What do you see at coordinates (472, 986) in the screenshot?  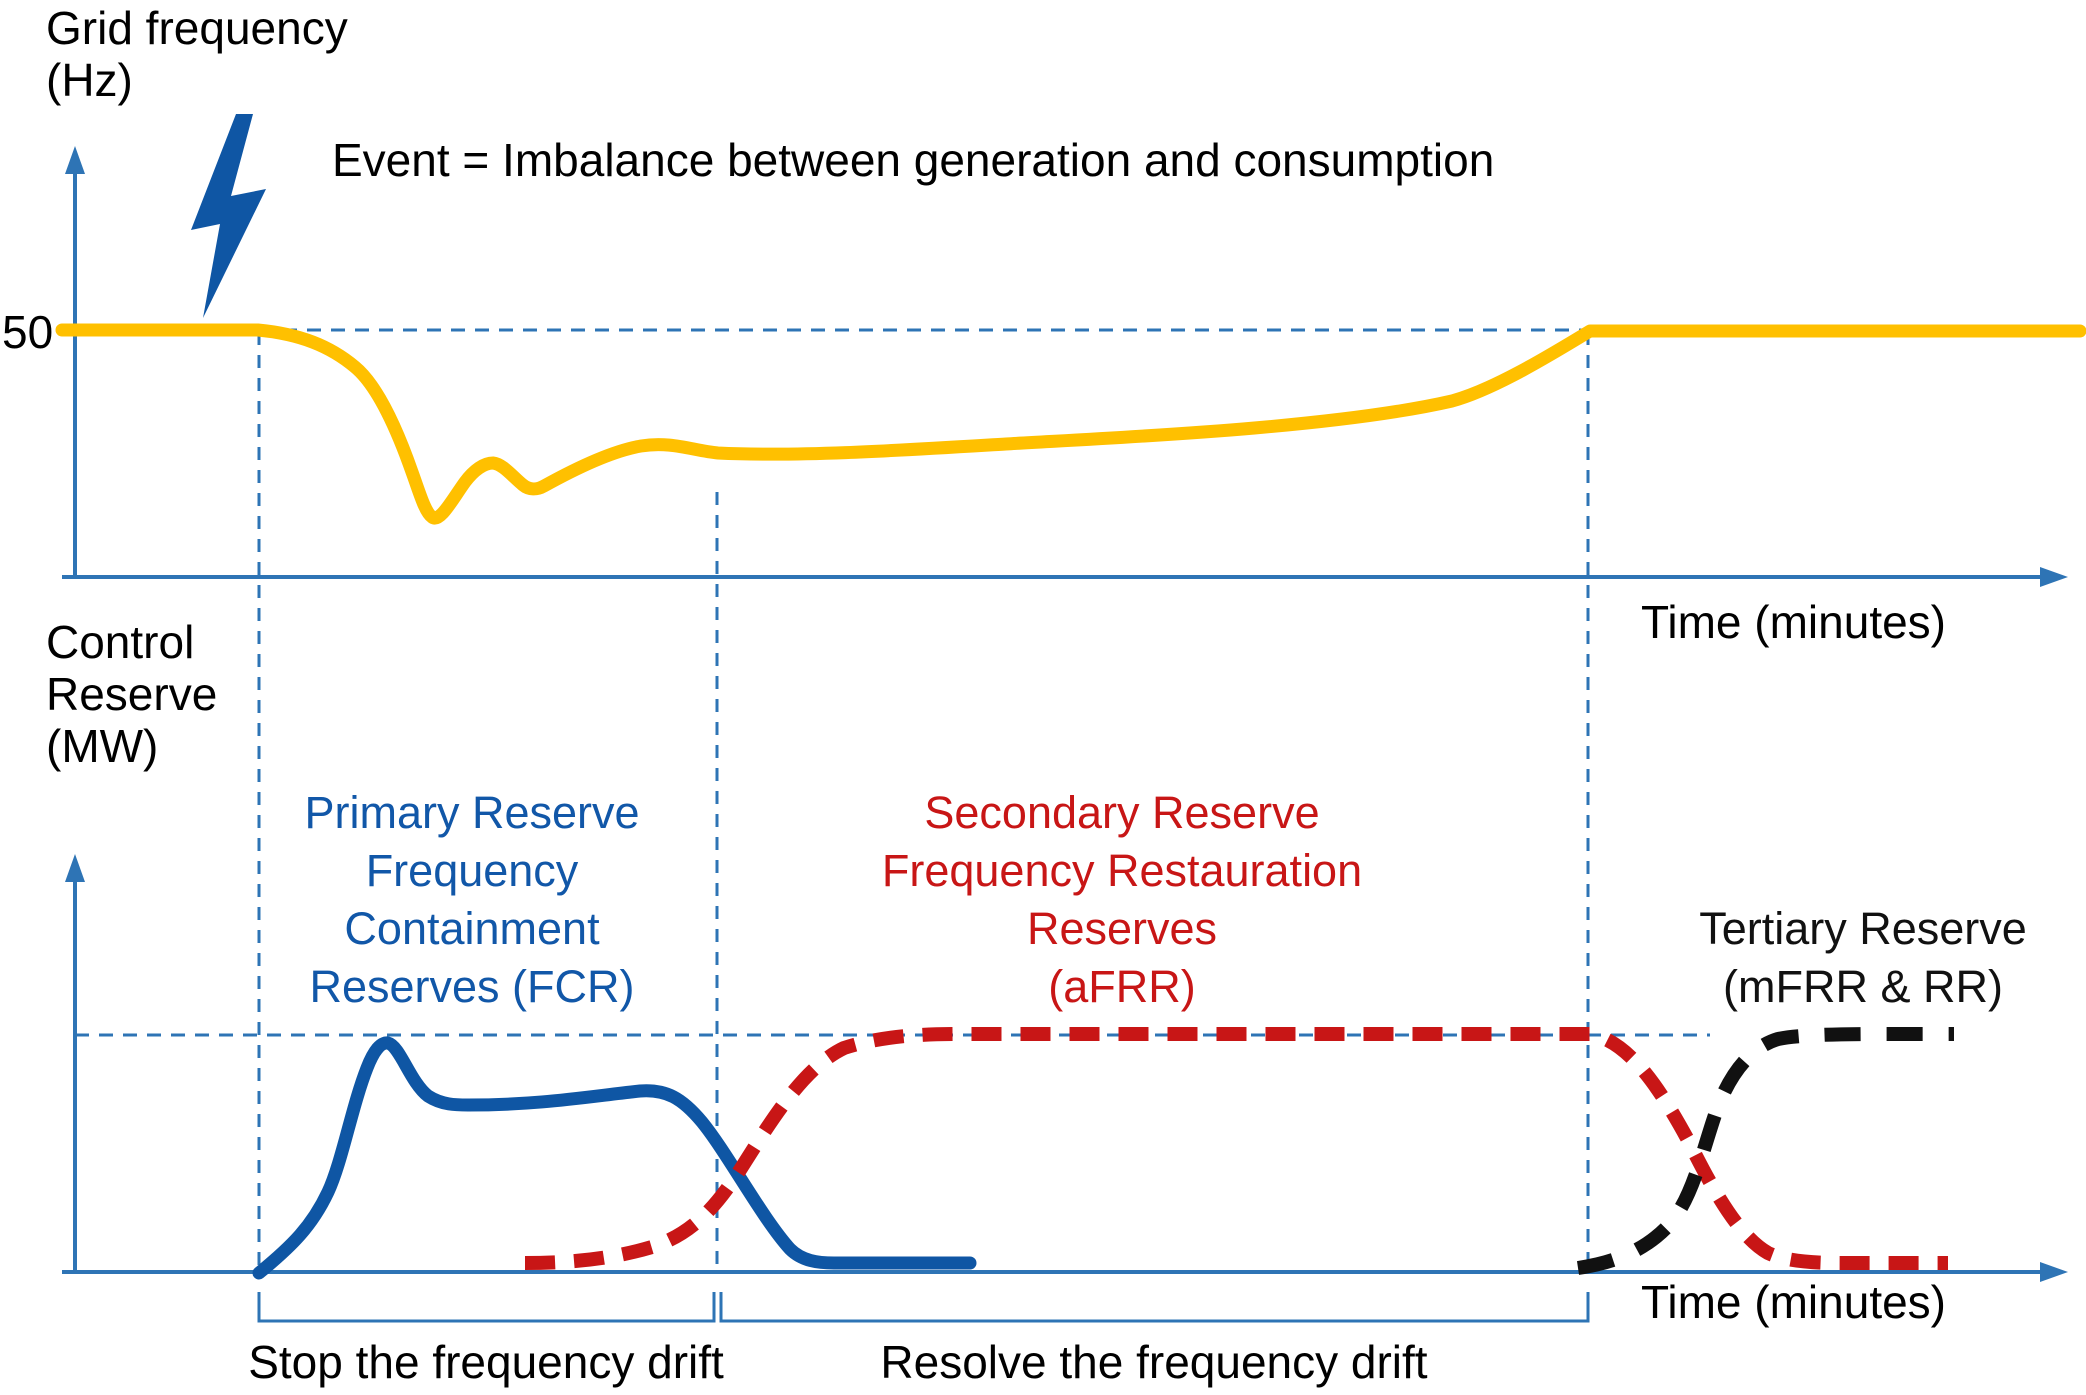 I see `fcr-label-line: Reserves (FCR)` at bounding box center [472, 986].